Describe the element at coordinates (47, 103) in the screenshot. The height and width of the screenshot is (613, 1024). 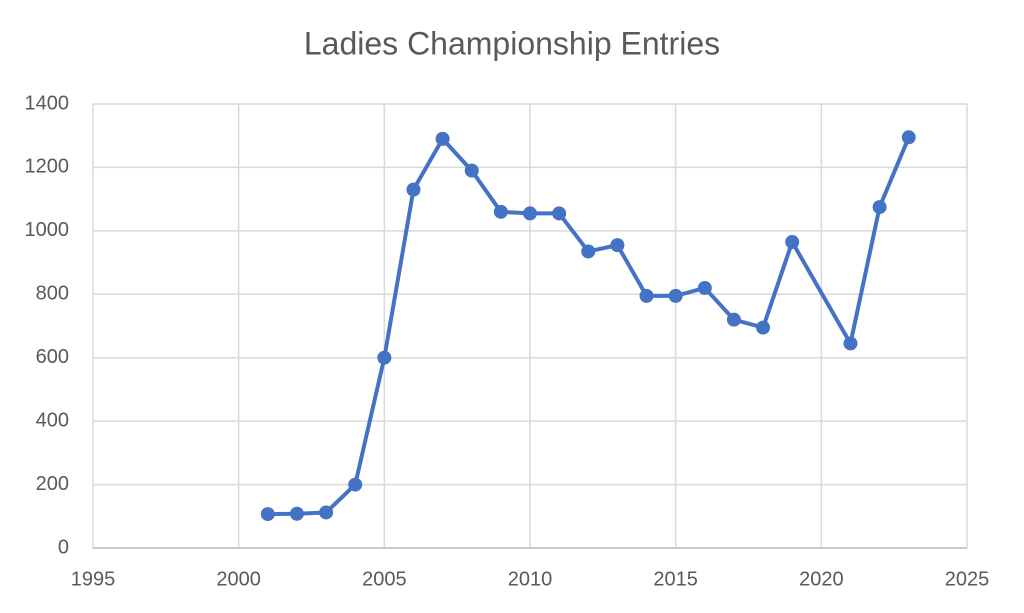
I see `y-tick-label: 1400` at that location.